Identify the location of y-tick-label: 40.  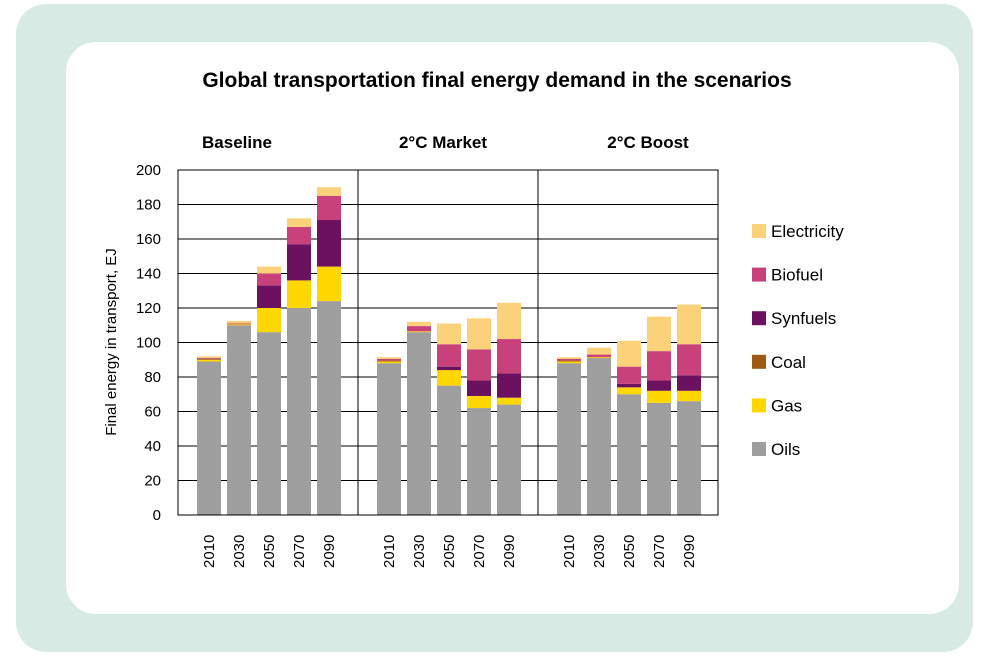
(152, 446).